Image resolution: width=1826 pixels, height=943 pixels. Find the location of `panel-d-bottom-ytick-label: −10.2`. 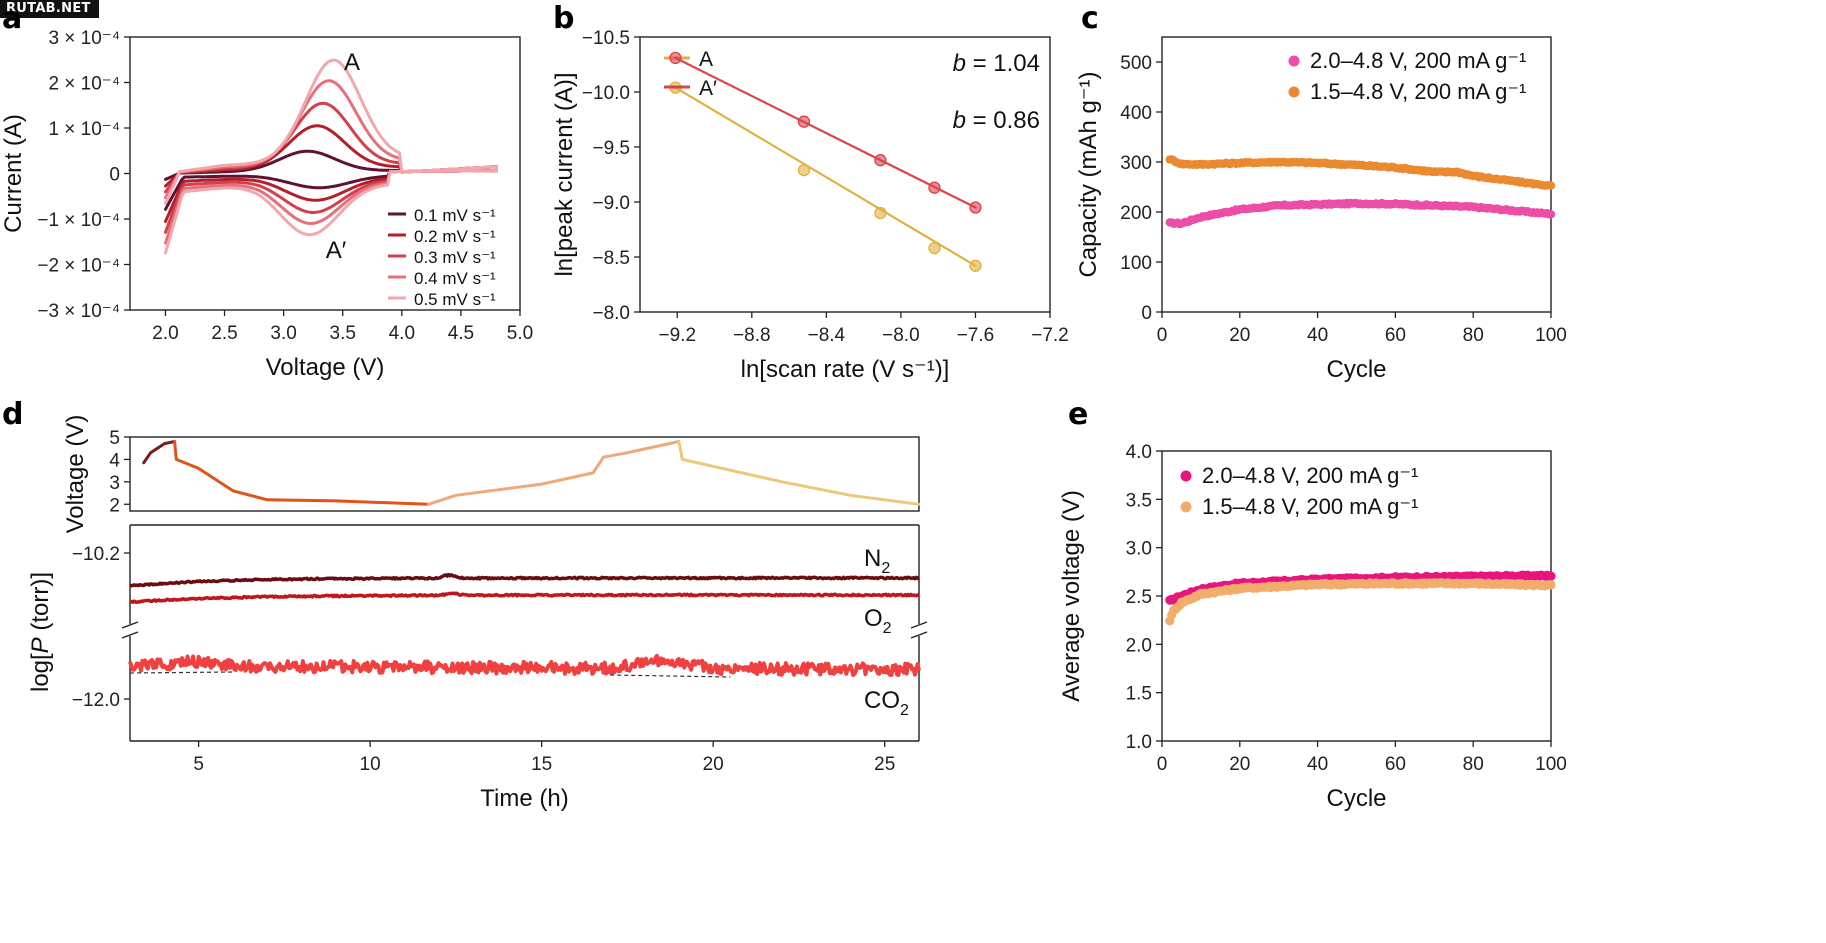

panel-d-bottom-ytick-label: −10.2 is located at coordinates (96, 554).